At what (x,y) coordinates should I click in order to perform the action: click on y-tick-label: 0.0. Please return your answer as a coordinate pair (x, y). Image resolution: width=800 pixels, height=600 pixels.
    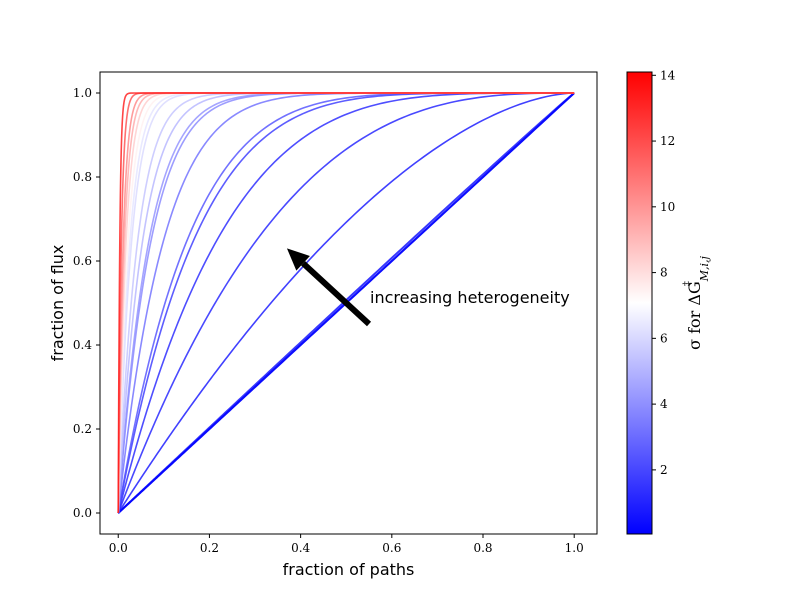
    Looking at the image, I should click on (82, 513).